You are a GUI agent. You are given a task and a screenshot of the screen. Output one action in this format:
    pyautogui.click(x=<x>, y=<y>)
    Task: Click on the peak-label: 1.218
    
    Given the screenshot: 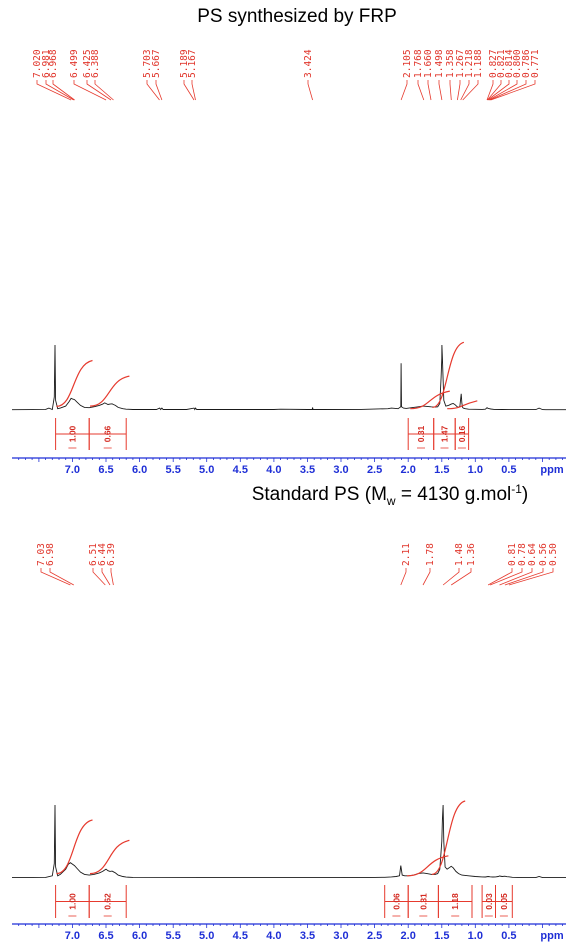 What is the action you would take?
    pyautogui.click(x=469, y=63)
    